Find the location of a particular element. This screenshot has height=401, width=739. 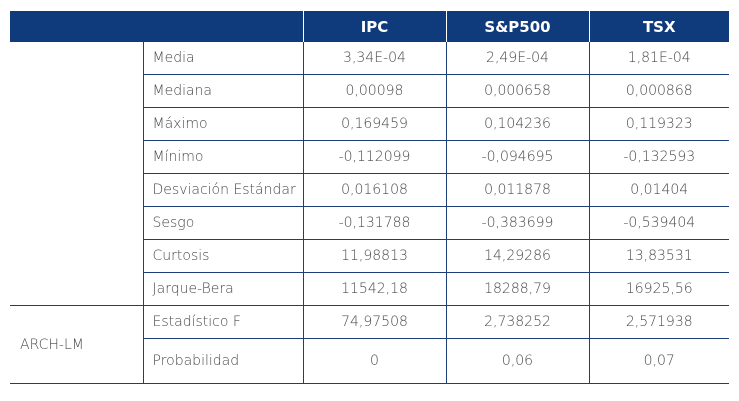

cell-ipc: 0 is located at coordinates (374, 361).